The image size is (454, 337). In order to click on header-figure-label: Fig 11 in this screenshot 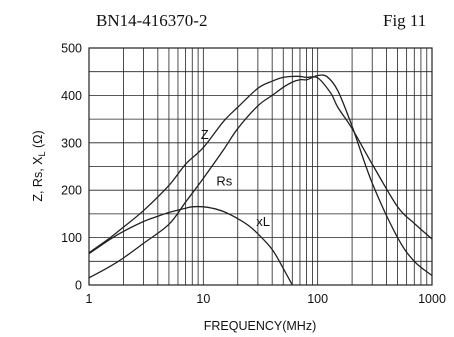, I will do `click(404, 20)`.